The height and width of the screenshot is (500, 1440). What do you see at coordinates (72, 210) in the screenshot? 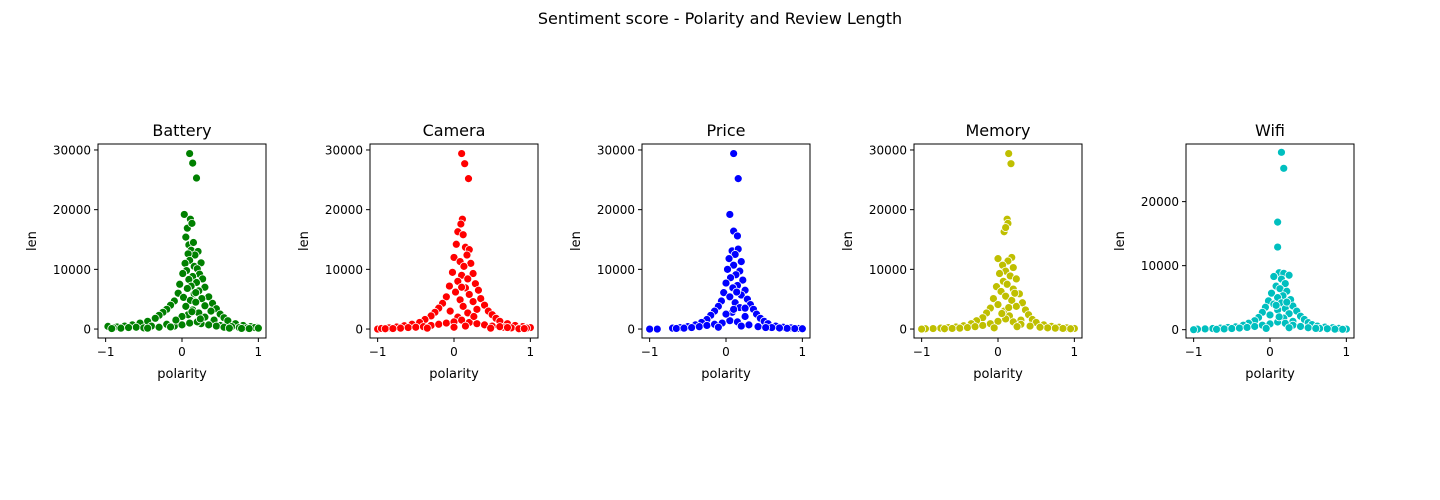
I see `battery-ytick-label-2: 20000` at bounding box center [72, 210].